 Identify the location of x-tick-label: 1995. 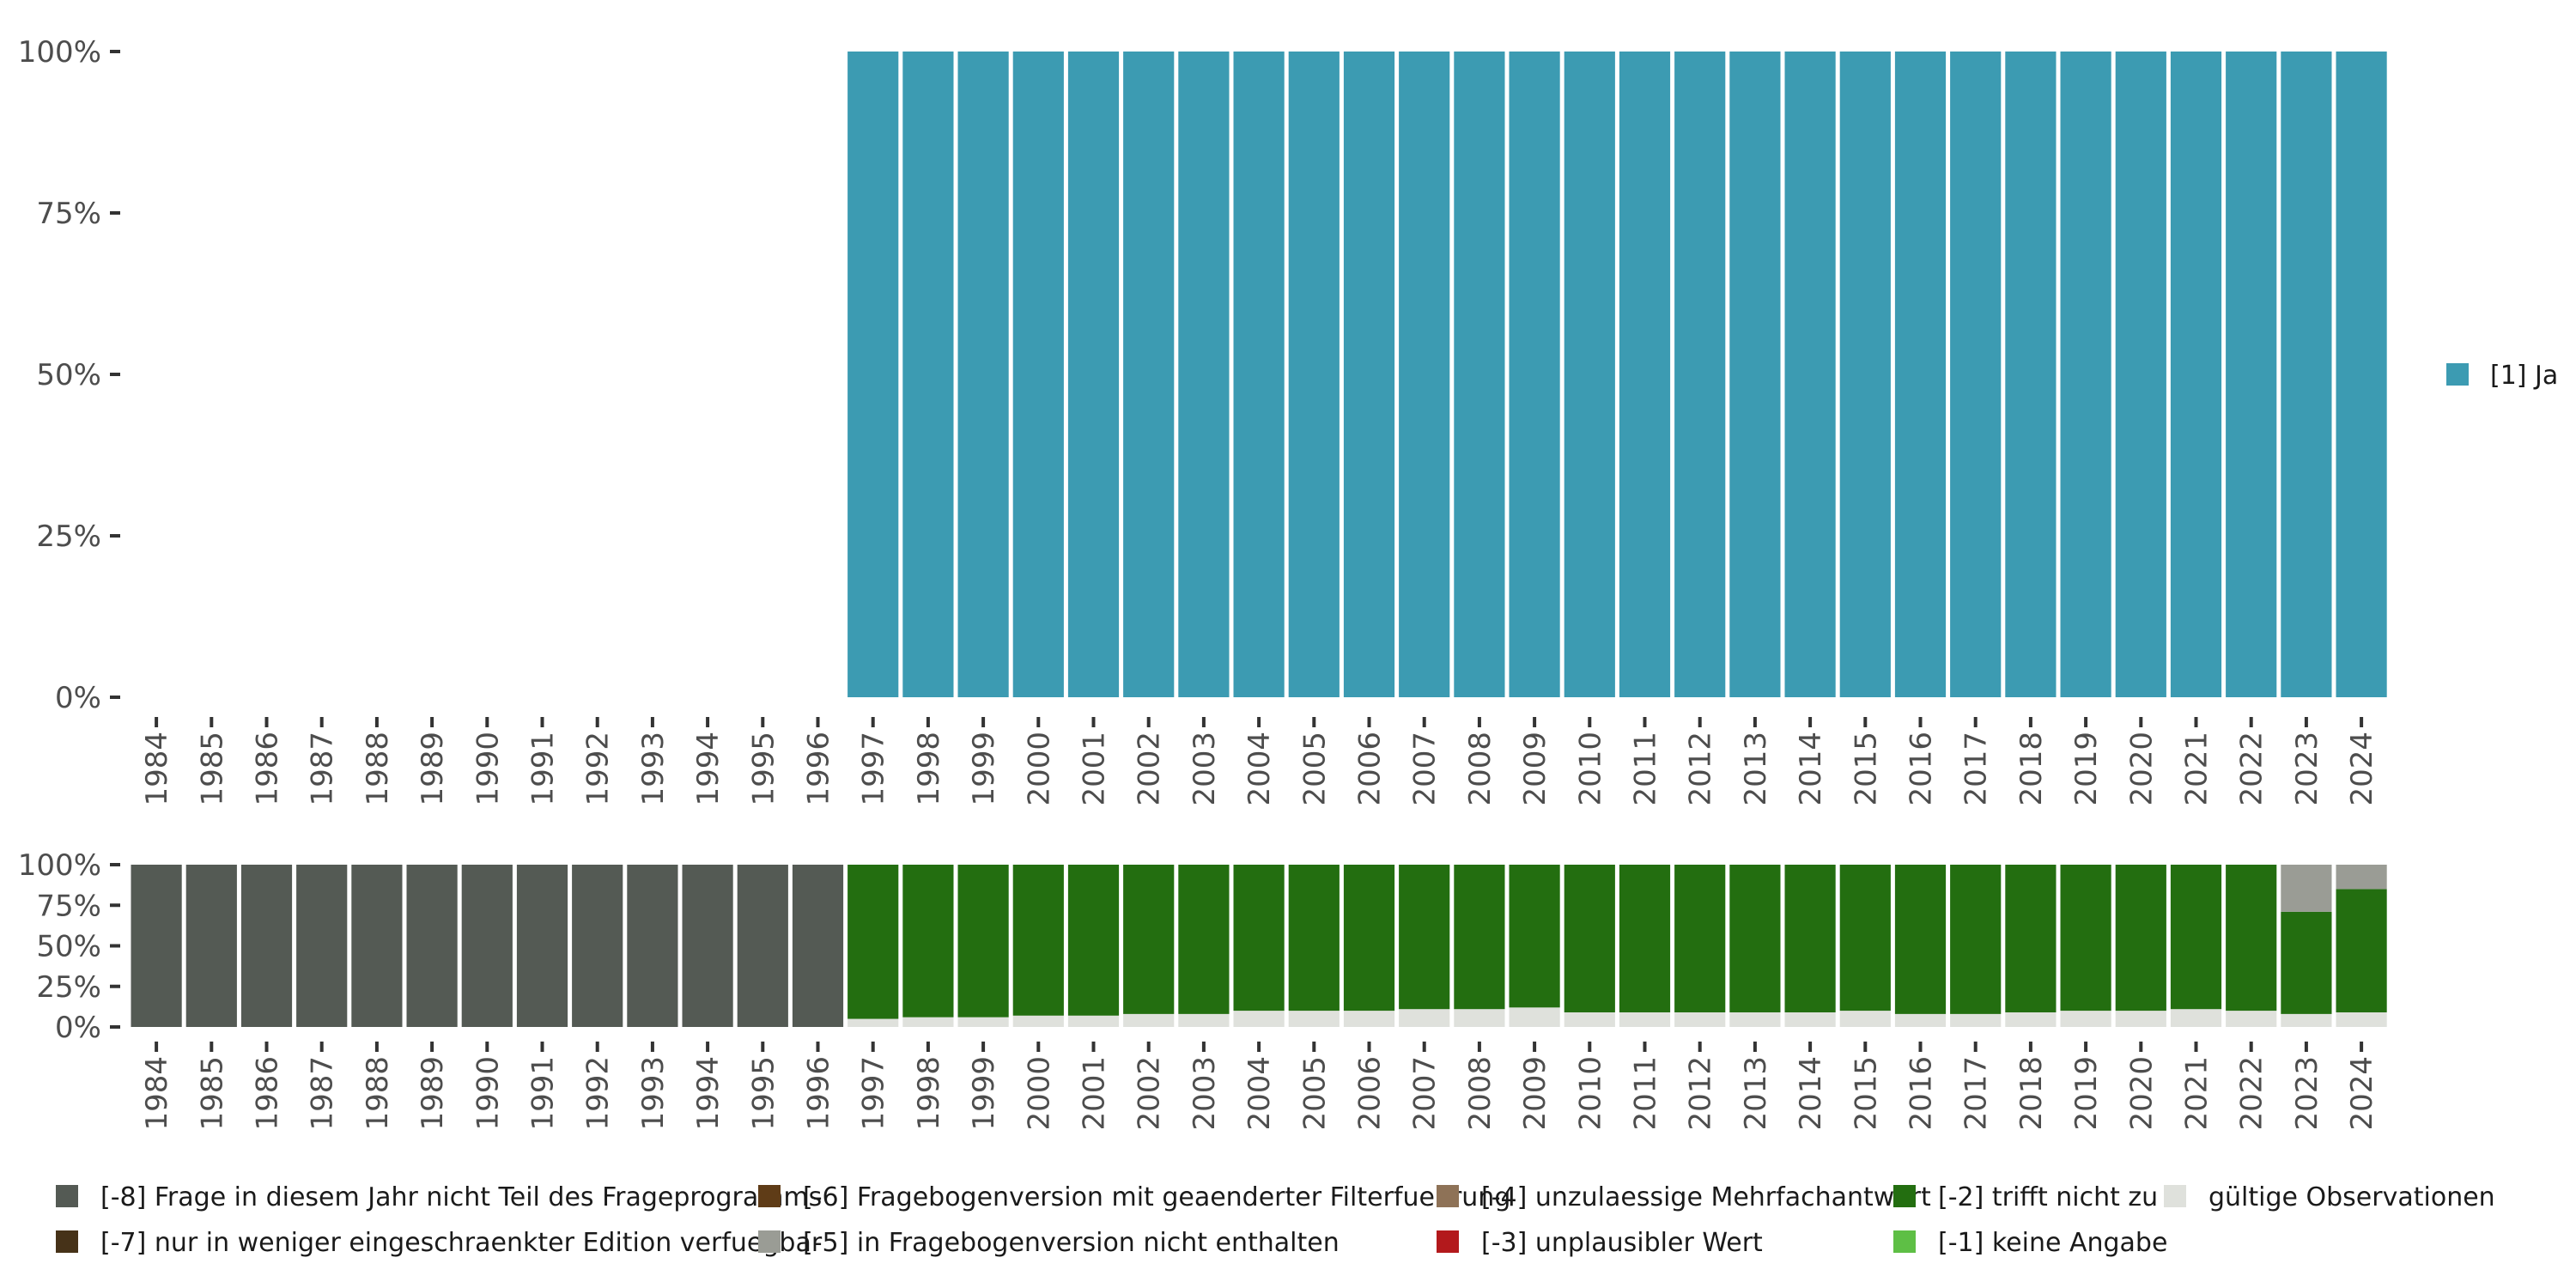
(764, 769).